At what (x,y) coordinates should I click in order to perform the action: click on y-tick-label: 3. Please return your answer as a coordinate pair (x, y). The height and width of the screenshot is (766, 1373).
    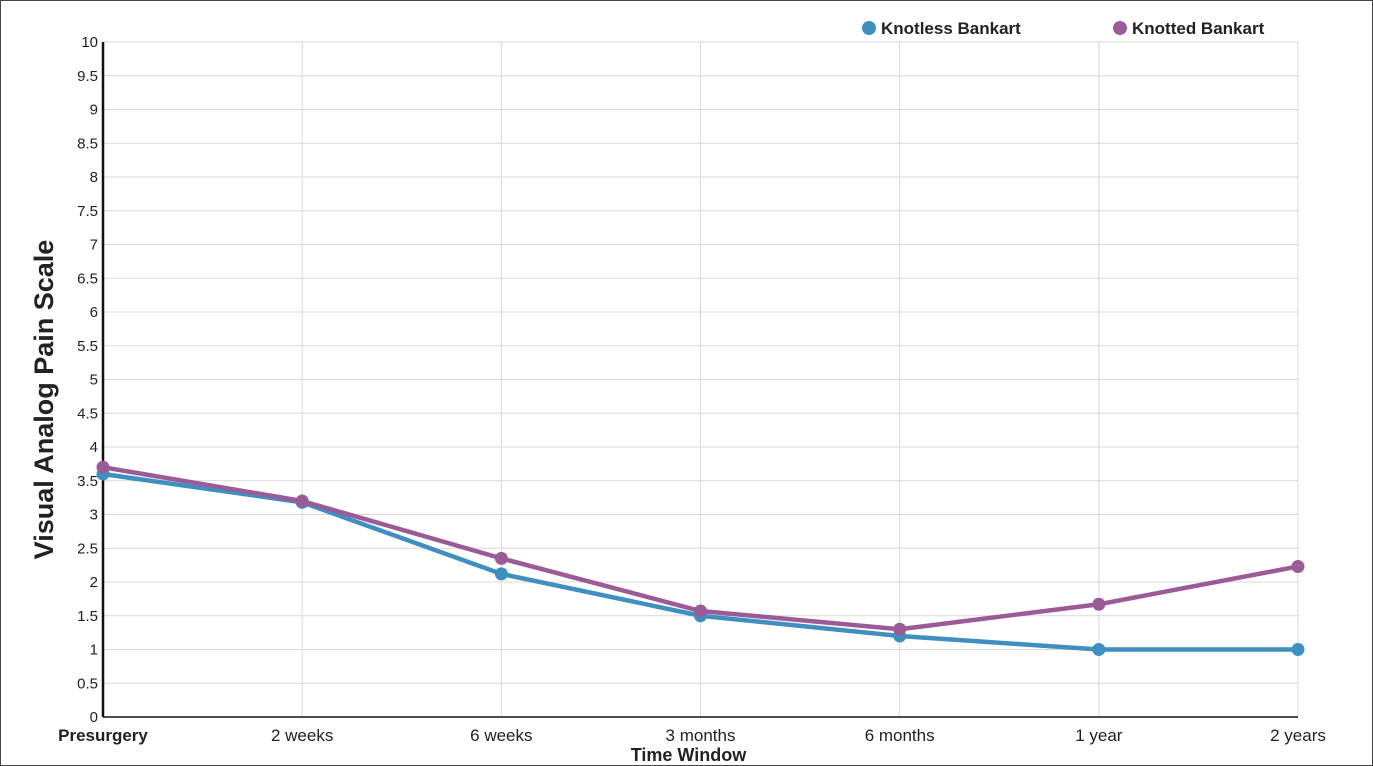
    Looking at the image, I should click on (94, 515).